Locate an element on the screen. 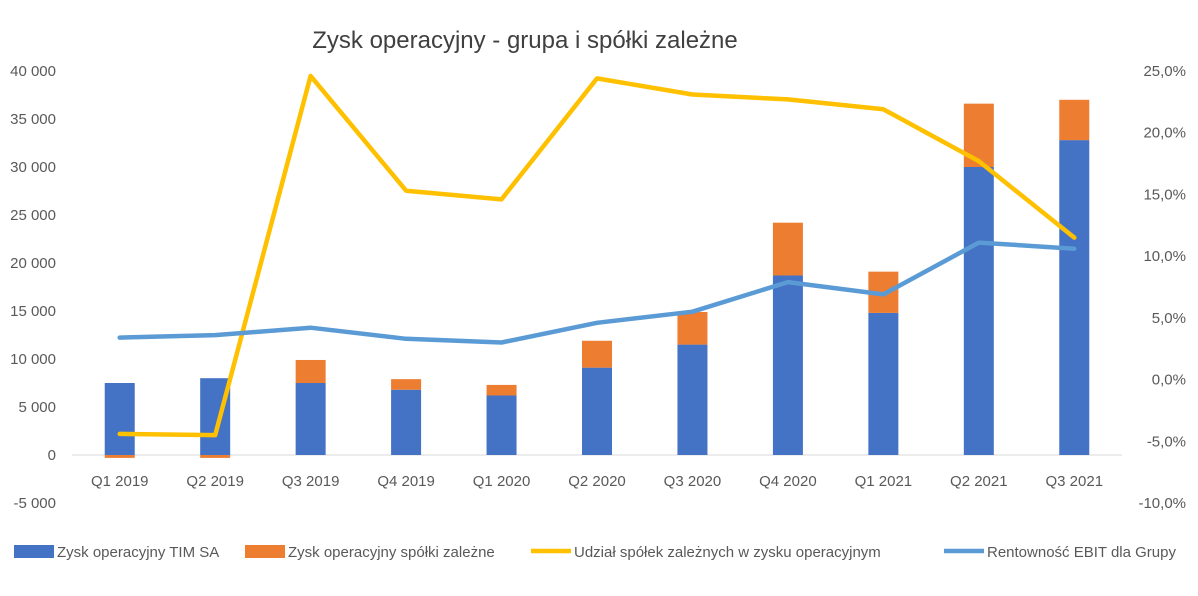 The image size is (1198, 596). right-axis-tick-label: 5,0% is located at coordinates (1169, 318).